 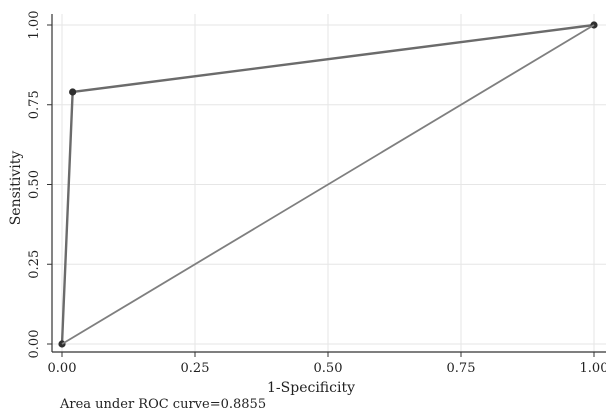 What do you see at coordinates (34, 184) in the screenshot?
I see `y-tick-label: 0.50` at bounding box center [34, 184].